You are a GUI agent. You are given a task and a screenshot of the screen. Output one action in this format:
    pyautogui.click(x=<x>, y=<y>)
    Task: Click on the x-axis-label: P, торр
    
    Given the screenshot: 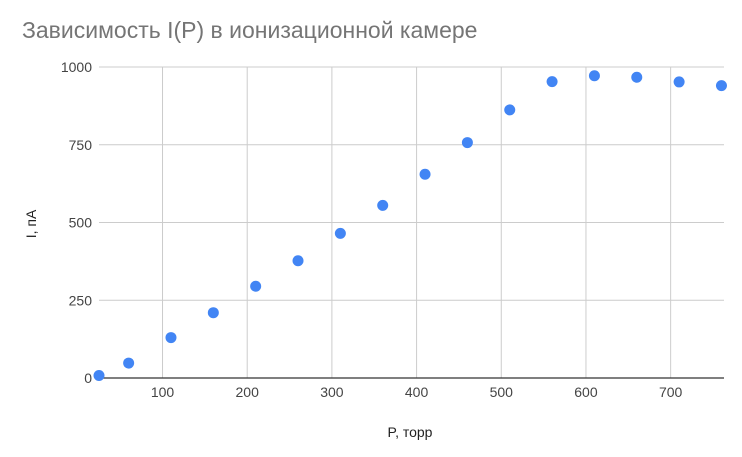 What is the action you would take?
    pyautogui.click(x=410, y=432)
    